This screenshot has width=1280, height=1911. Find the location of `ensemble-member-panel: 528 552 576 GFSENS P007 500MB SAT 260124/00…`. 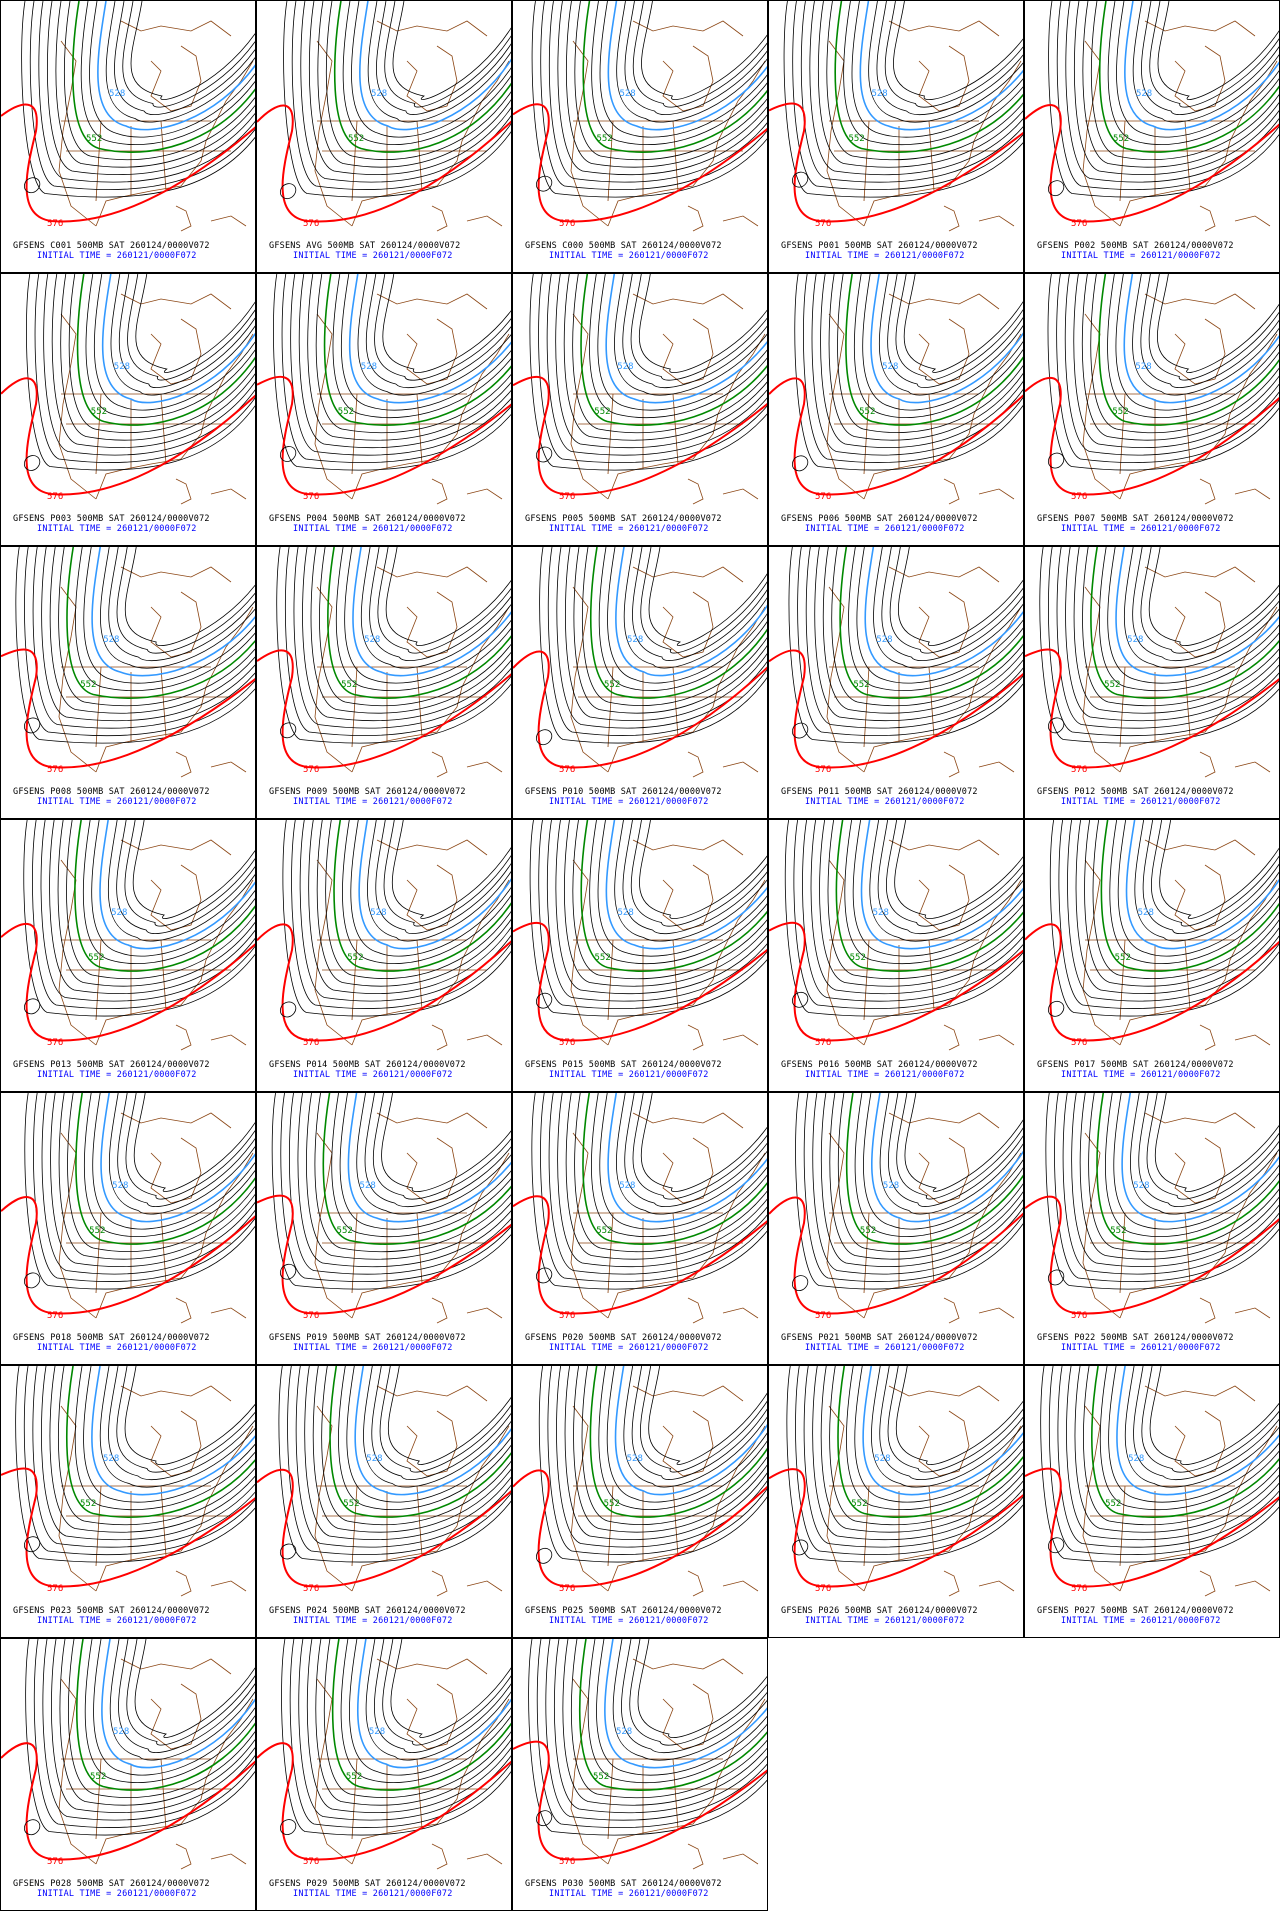

ensemble-member-panel: 528 552 576 GFSENS P007 500MB SAT 260124/00… is located at coordinates (1152, 409).